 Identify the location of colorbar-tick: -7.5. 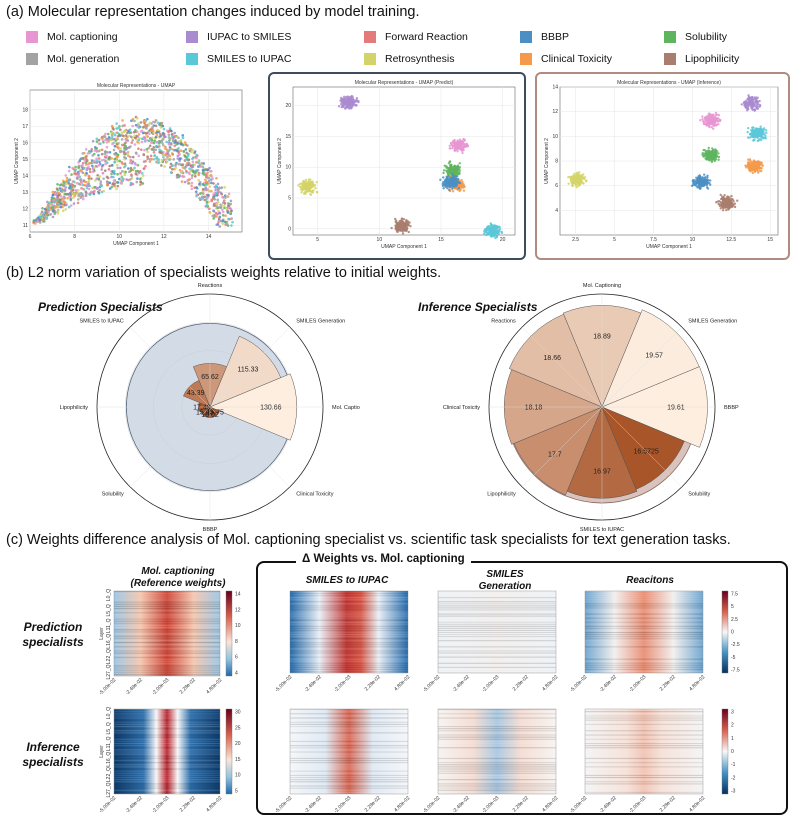
(735, 671).